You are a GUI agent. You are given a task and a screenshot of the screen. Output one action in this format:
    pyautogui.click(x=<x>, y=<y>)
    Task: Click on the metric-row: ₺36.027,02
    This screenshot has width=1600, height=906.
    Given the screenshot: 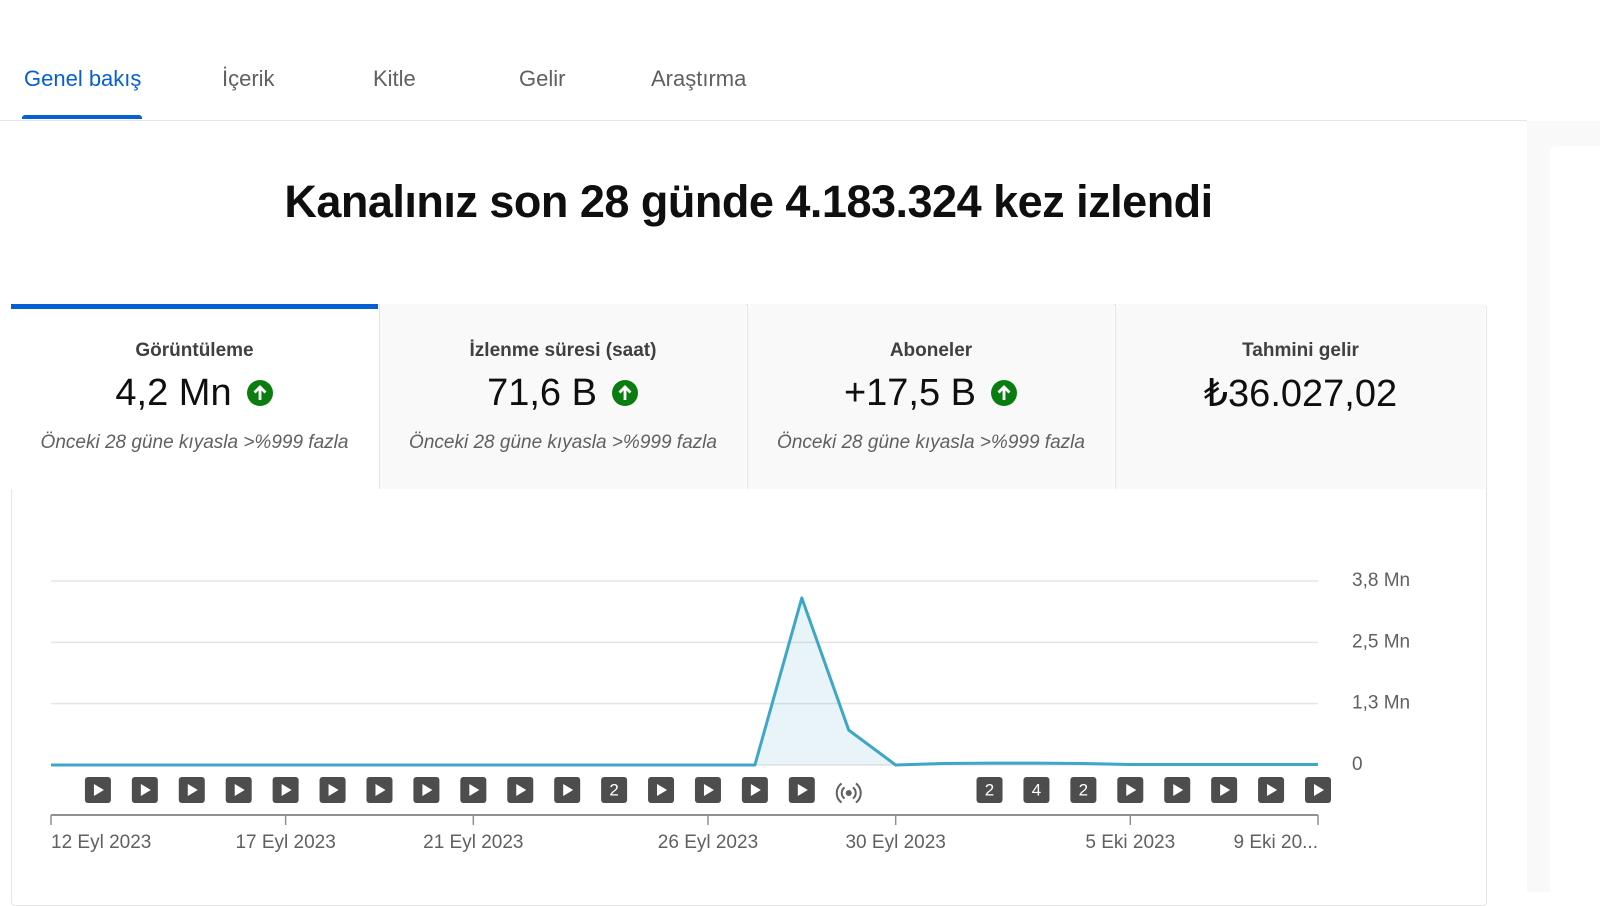 What is the action you would take?
    pyautogui.click(x=1300, y=393)
    